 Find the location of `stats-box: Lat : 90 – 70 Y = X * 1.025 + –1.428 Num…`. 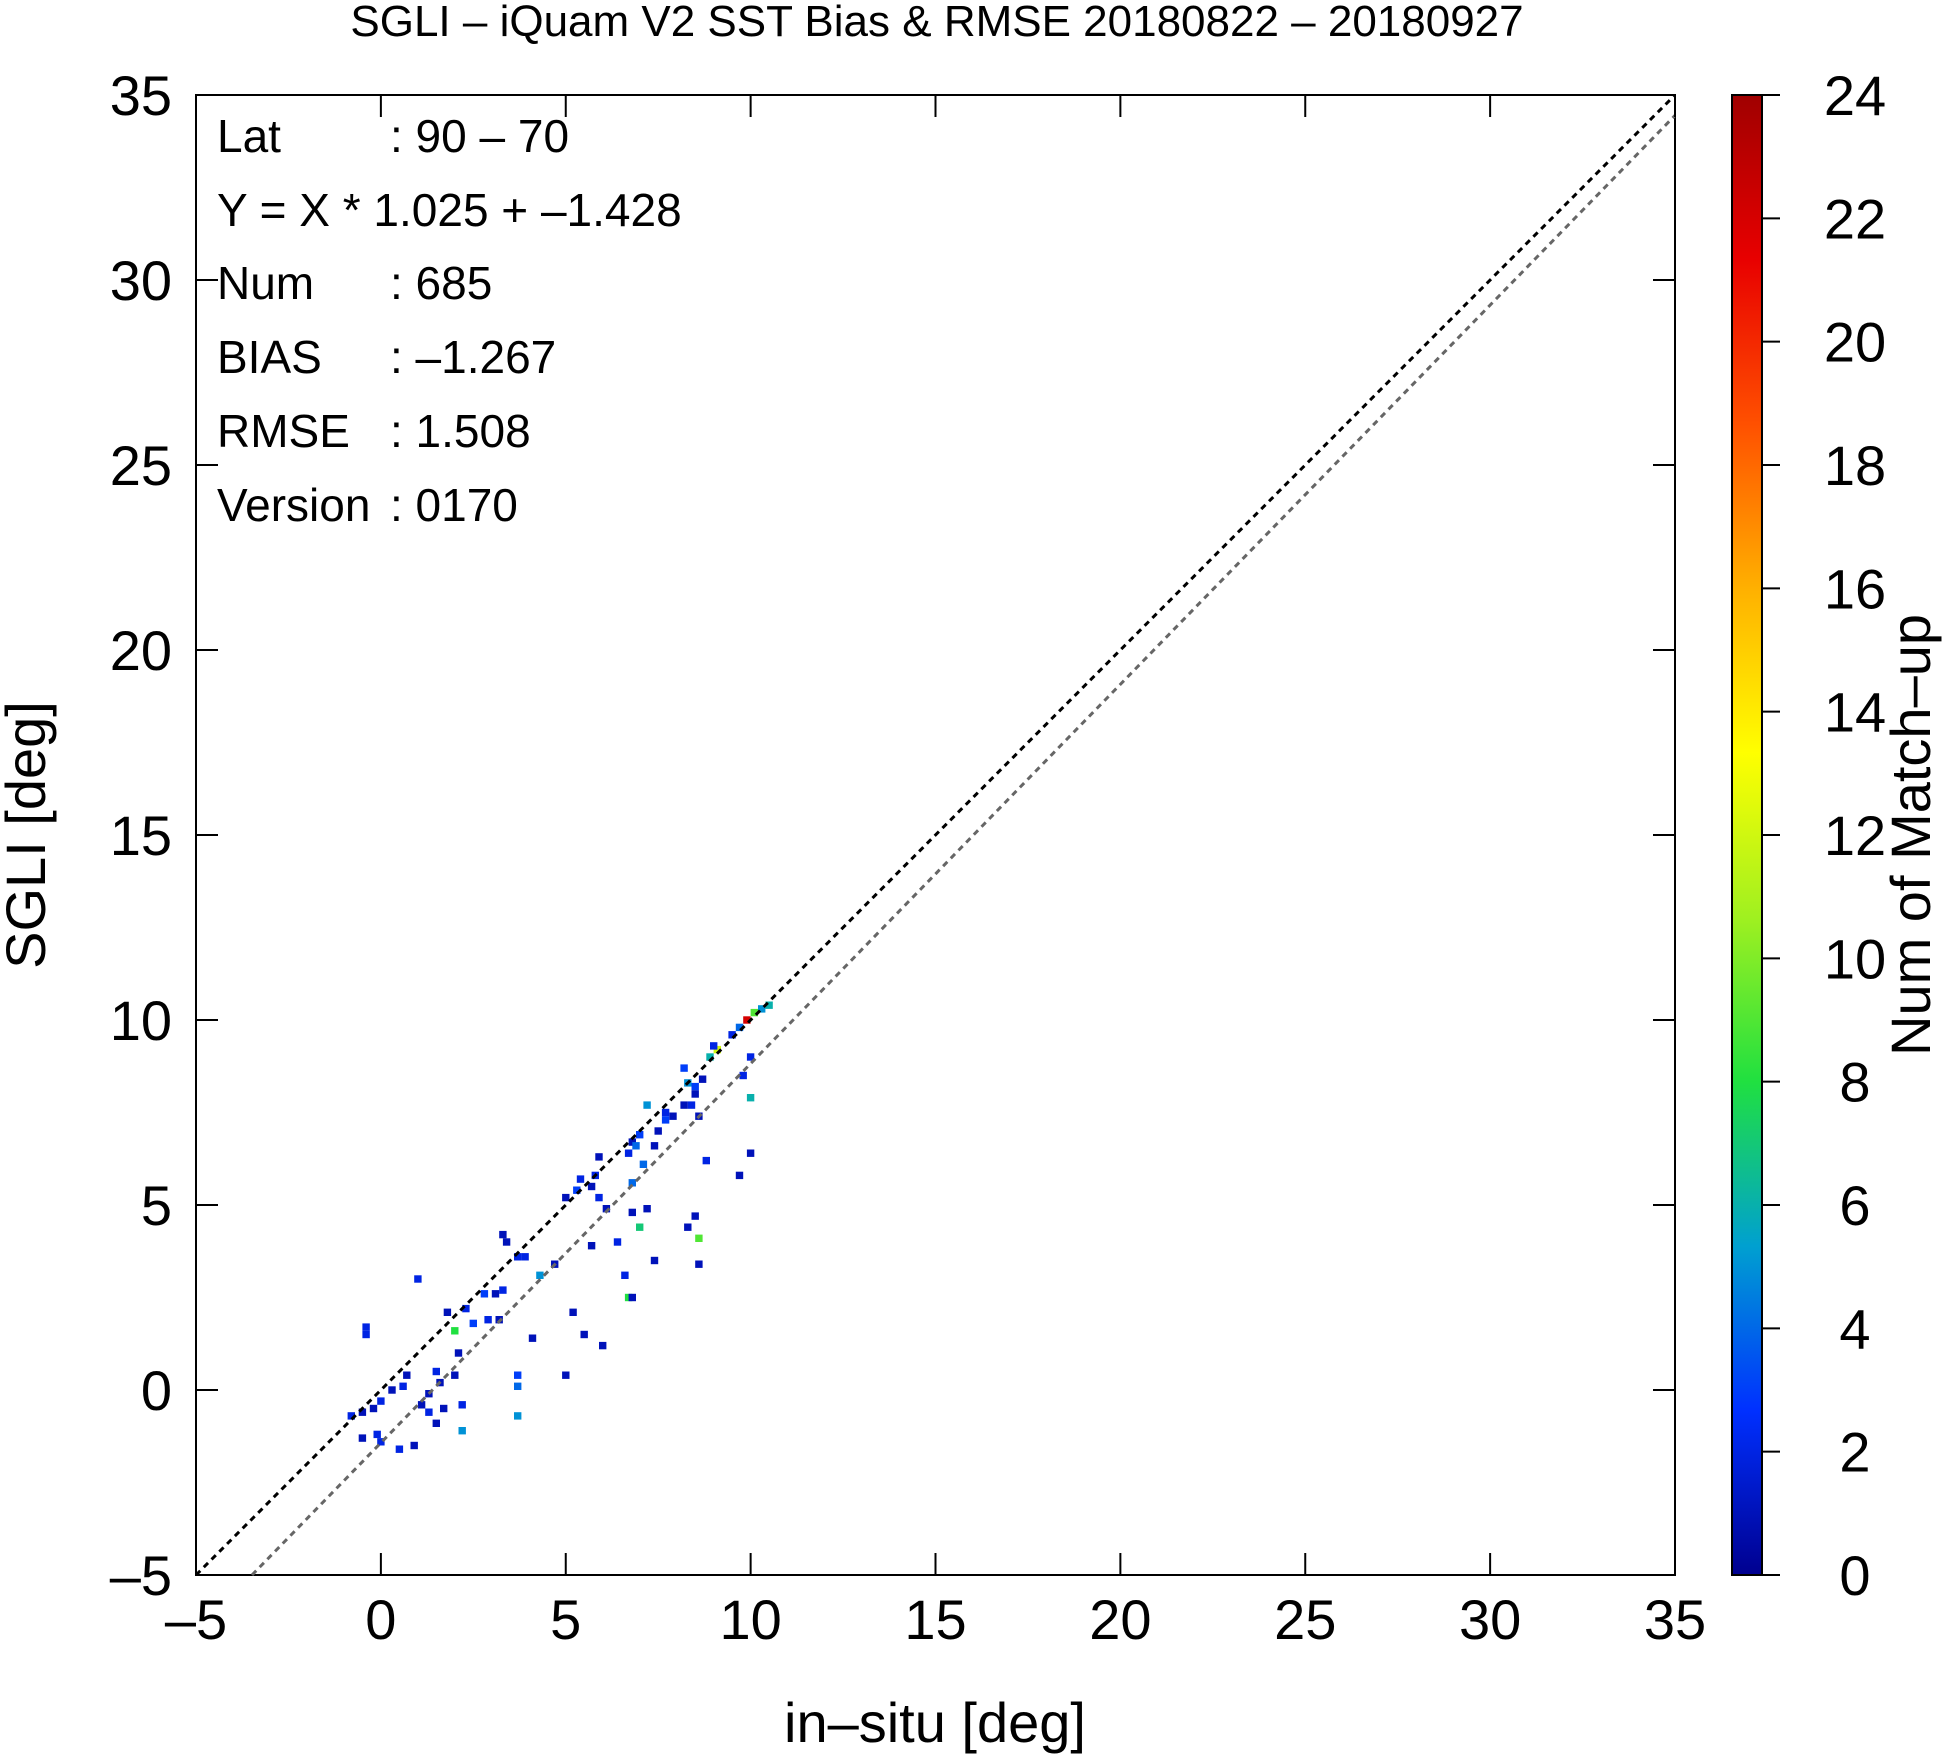

stats-box: Lat : 90 – 70 Y = X * 1.025 + –1.428 Num… is located at coordinates (449, 320).